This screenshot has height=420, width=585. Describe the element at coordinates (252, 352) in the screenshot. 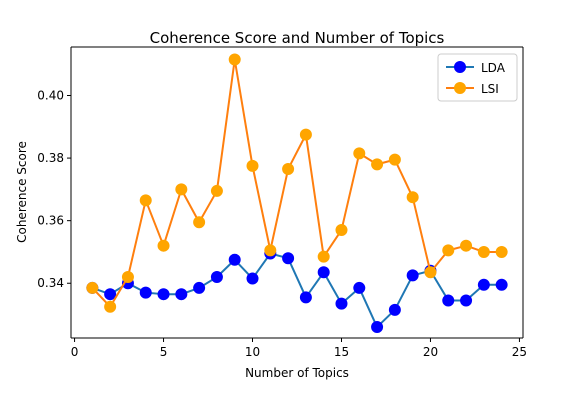

I see `x-tick-label: 10` at that location.